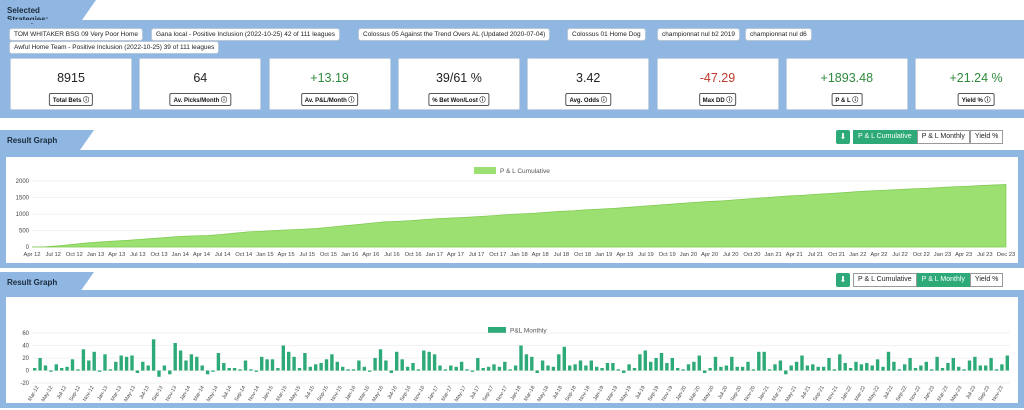  Describe the element at coordinates (772, 255) in the screenshot. I see `x-tick-label: Jan 21` at that location.